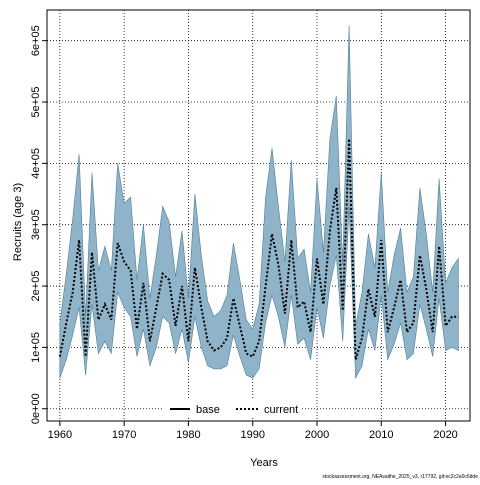  I want to click on y-tick-label-400000: 4e+05, so click(36, 163).